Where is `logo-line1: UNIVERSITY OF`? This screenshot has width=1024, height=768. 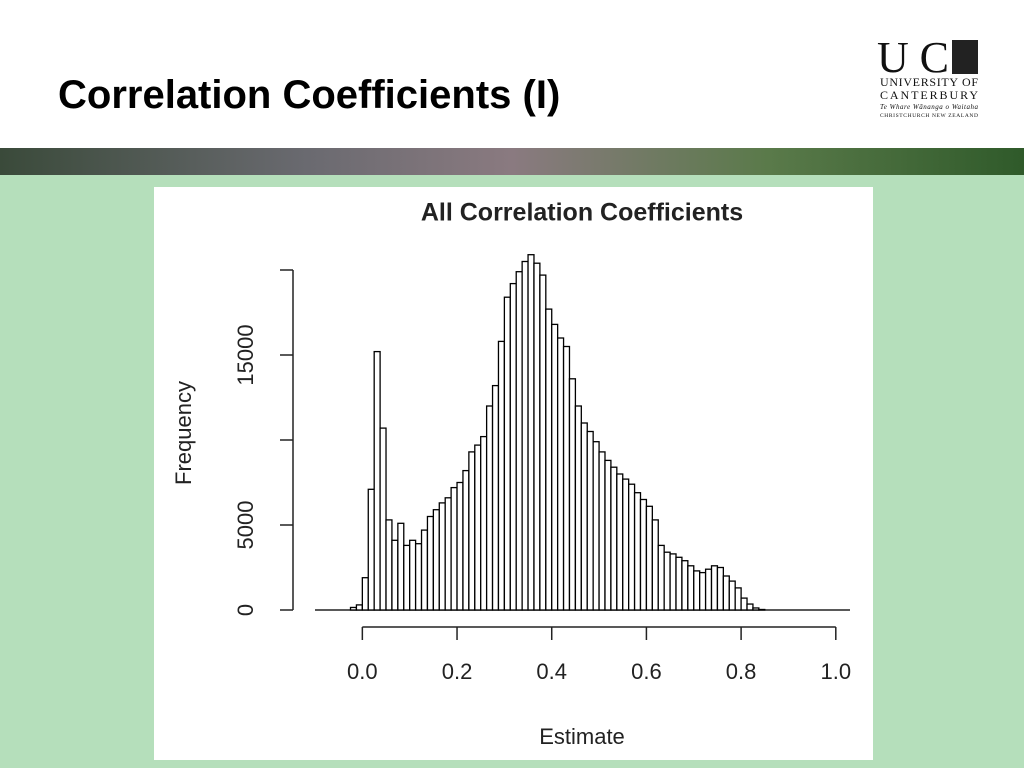 logo-line1: UNIVERSITY OF is located at coordinates (929, 82).